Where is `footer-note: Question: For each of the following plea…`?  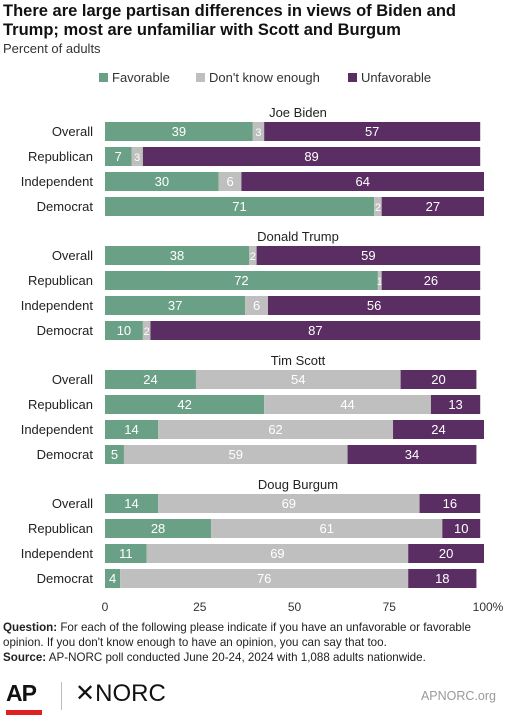
footer-note: Question: For each of the following plea… is located at coordinates (253, 643).